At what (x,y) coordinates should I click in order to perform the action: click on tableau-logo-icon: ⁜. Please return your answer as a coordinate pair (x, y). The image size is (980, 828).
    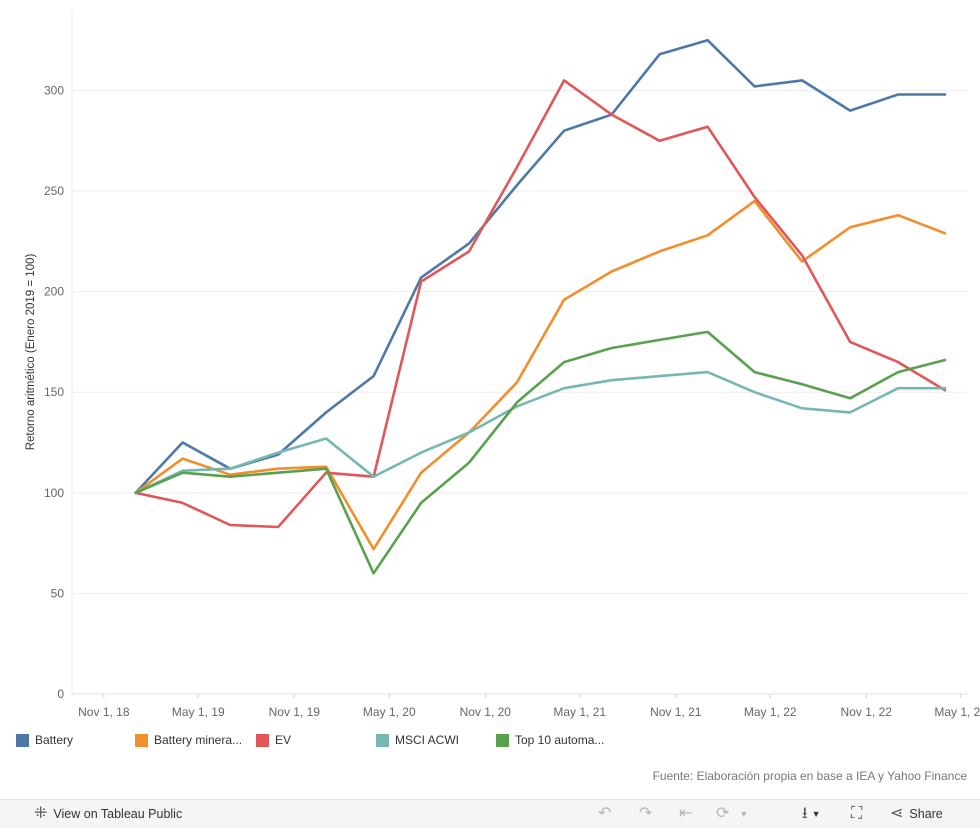
    Looking at the image, I should click on (41, 813).